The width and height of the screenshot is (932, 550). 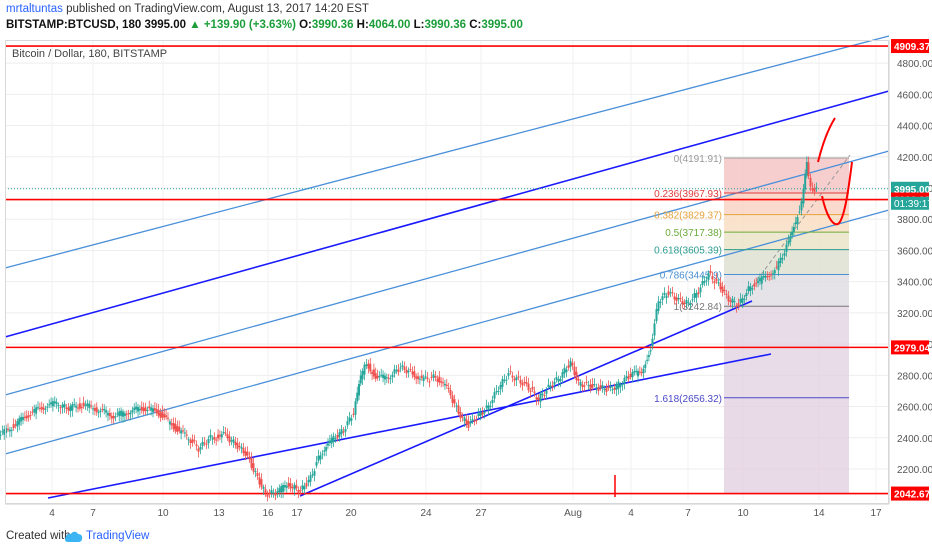 What do you see at coordinates (688, 399) in the screenshot?
I see `fib-level-label: 1.618(2656.32)` at bounding box center [688, 399].